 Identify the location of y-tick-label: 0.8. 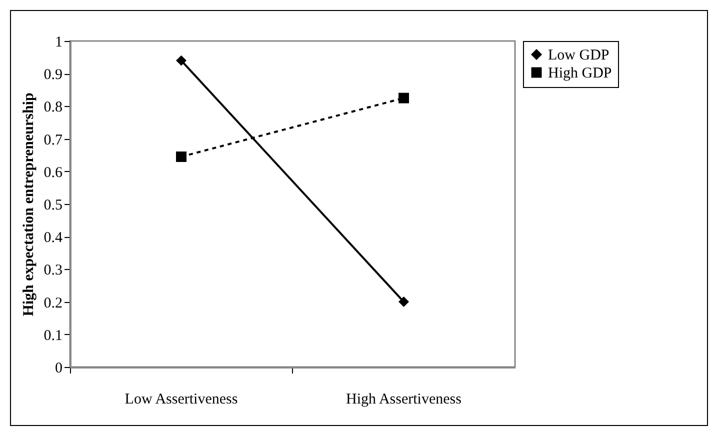
(53, 108).